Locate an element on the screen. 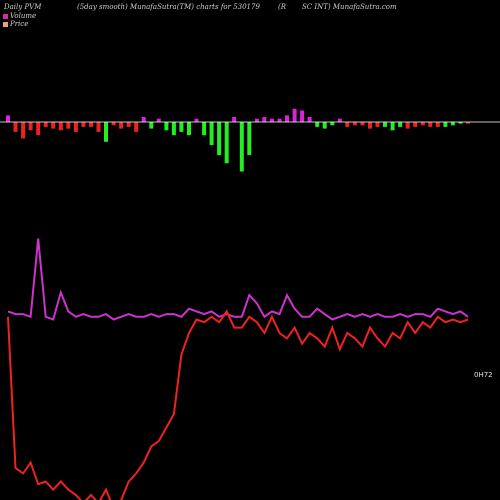 This screenshot has height=500, width=500. legend-swatch-volume is located at coordinates (5, 16).